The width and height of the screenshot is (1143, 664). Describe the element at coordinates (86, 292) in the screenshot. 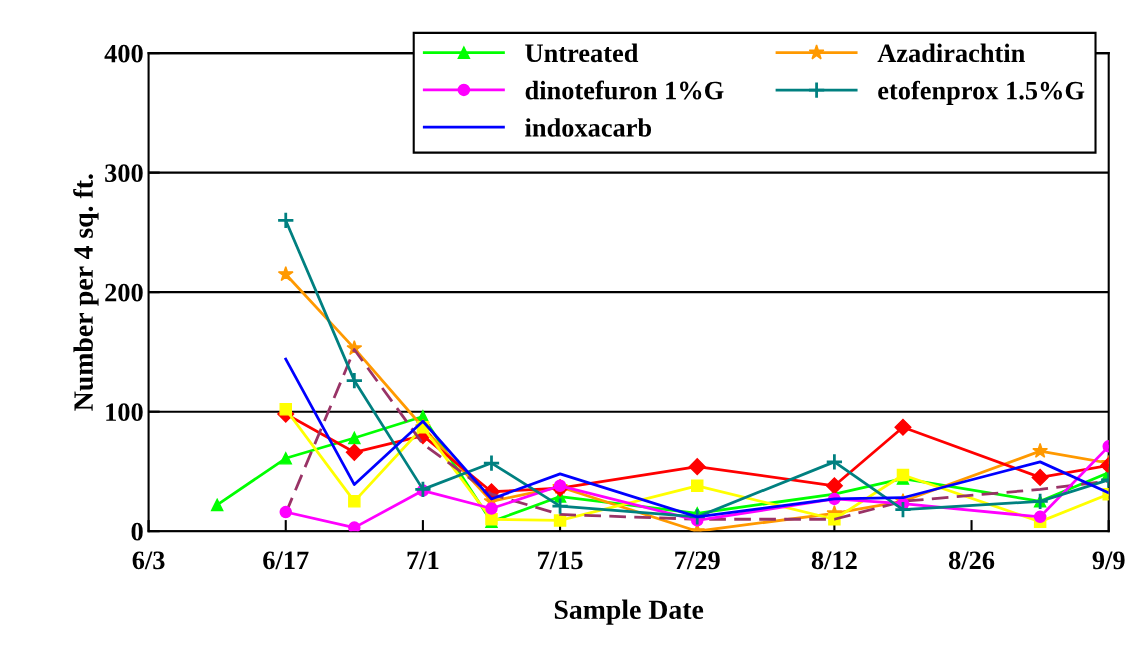

I see `y-axis-title: Number per 4 sq. ft.` at that location.